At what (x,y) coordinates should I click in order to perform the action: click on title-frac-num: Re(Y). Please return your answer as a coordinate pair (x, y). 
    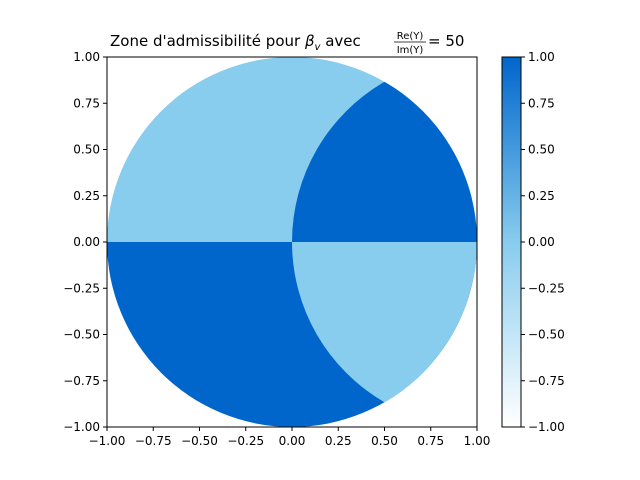
    Looking at the image, I should click on (410, 36).